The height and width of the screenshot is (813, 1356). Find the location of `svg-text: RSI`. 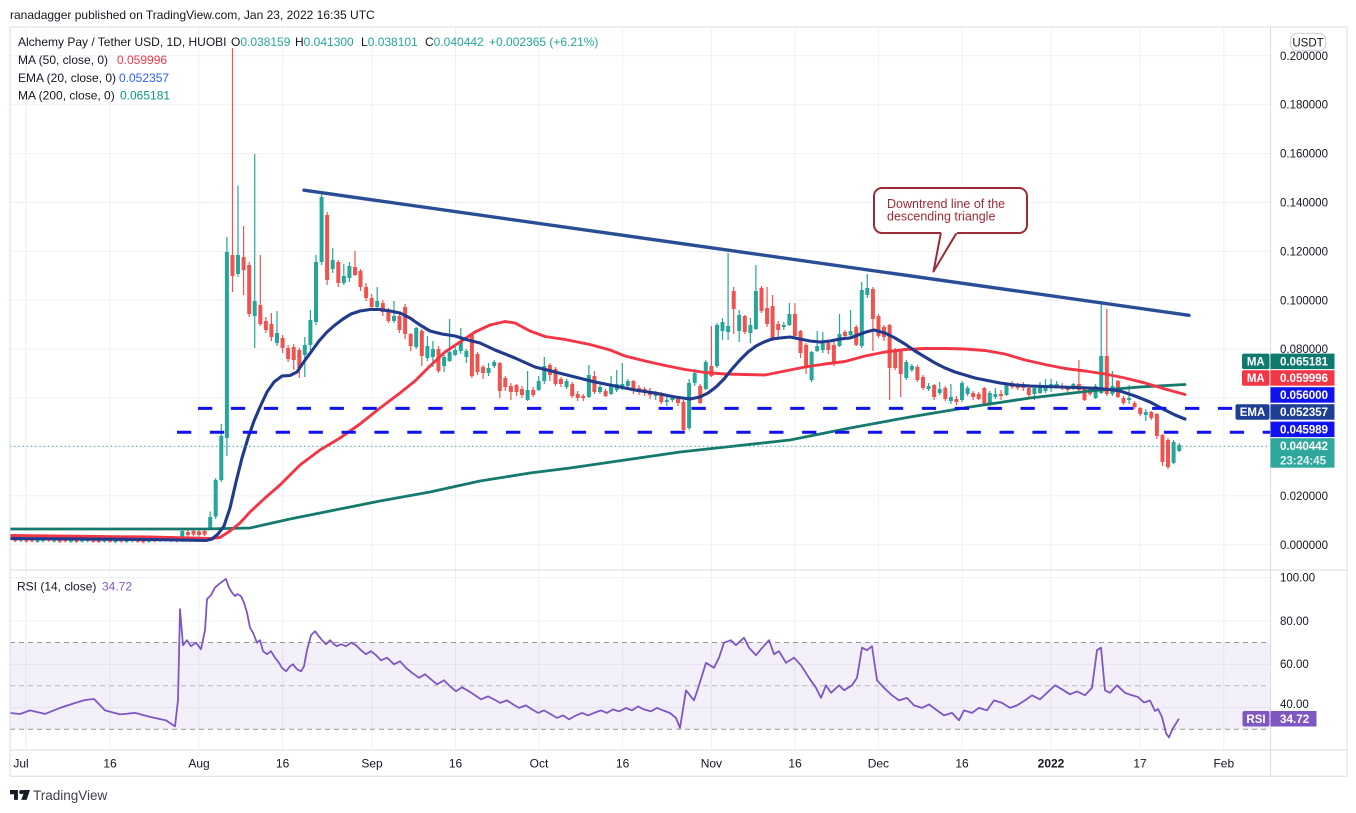

svg-text: RSI is located at coordinates (1255, 720).